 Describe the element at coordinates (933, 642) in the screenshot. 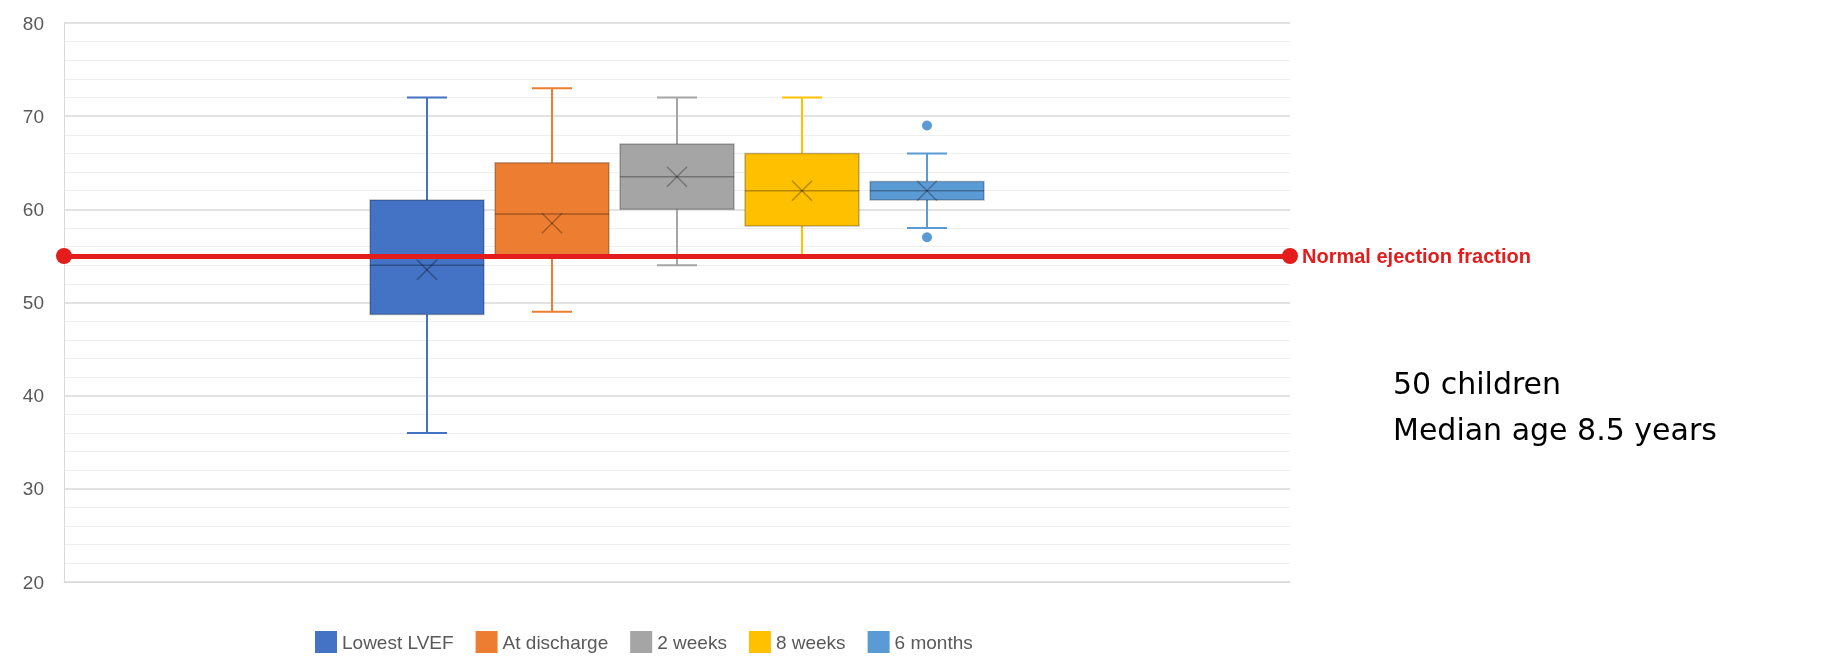

I see `legend-label: 6 months` at that location.